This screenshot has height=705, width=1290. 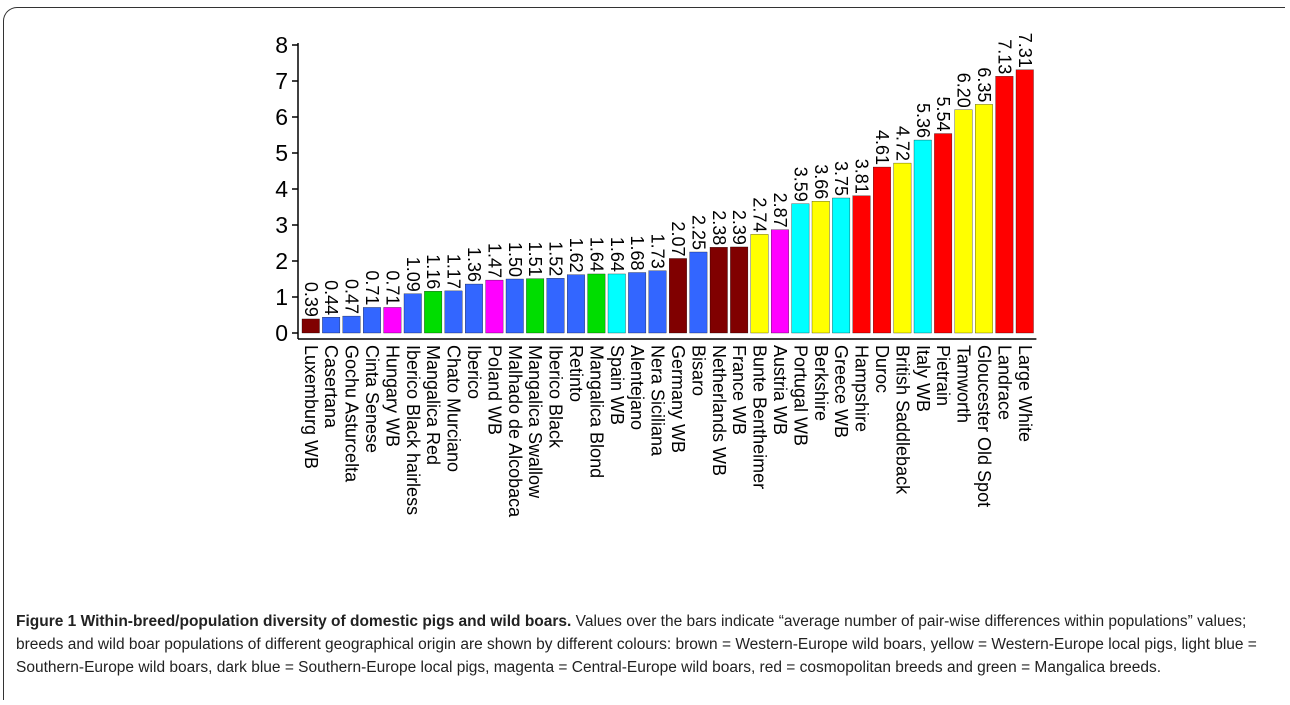 I want to click on category-label: Mangalica Red, so click(x=433, y=405).